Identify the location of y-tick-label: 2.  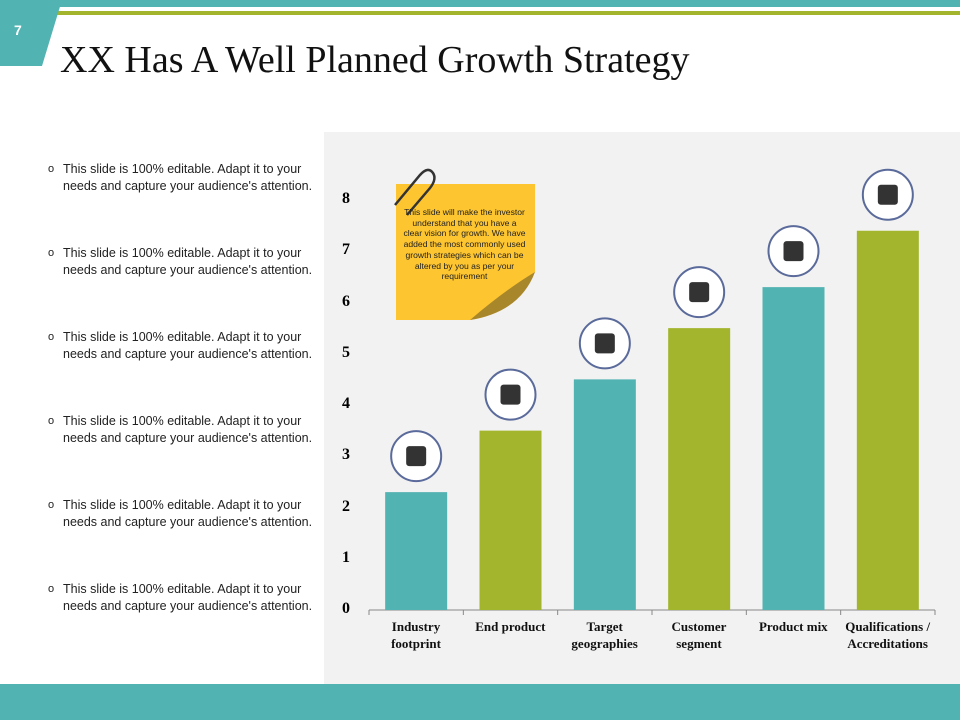
(346, 506).